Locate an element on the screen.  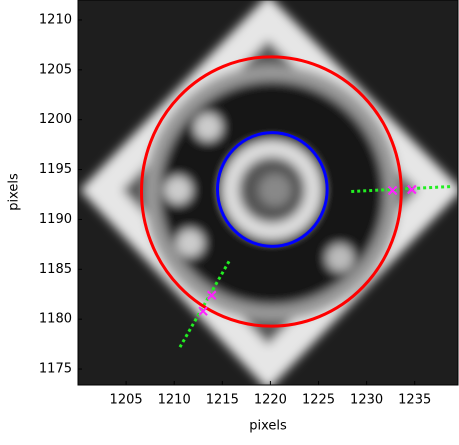
y-tick-label: 1200 is located at coordinates (55, 119).